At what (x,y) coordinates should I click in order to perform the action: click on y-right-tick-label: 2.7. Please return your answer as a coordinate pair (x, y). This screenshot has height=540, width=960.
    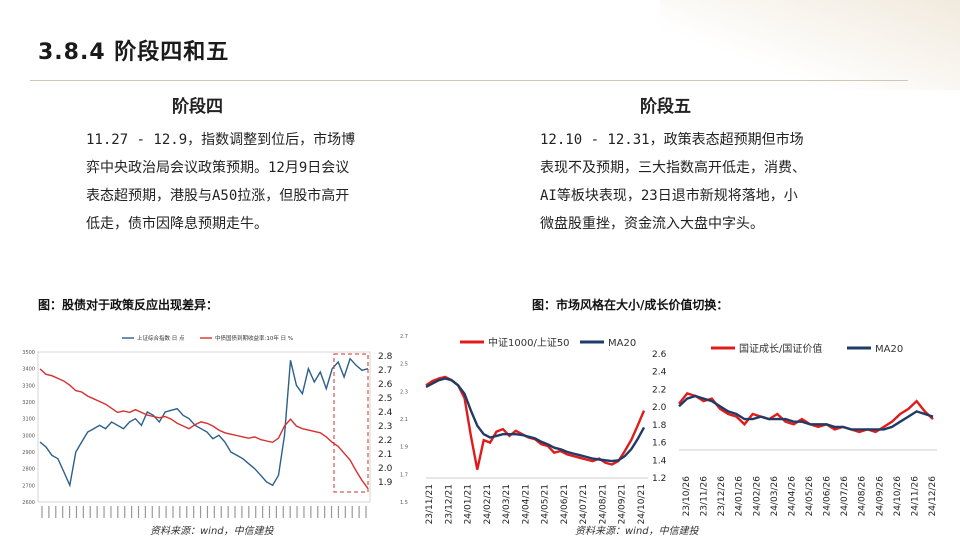
    Looking at the image, I should click on (385, 371).